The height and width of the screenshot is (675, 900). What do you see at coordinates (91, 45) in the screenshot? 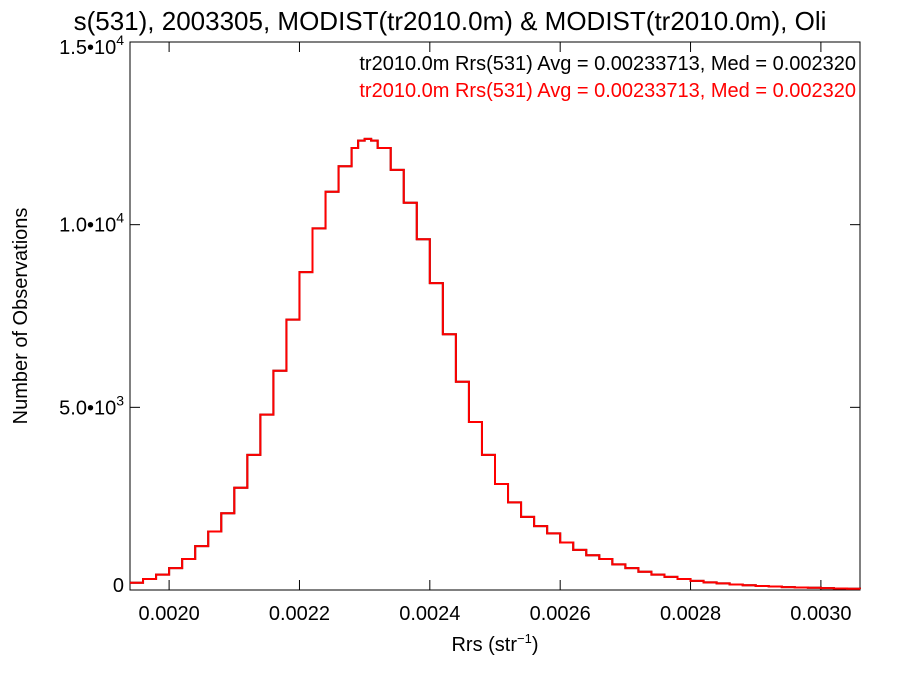
I see `y-tick-label: 1.5•104` at bounding box center [91, 45].